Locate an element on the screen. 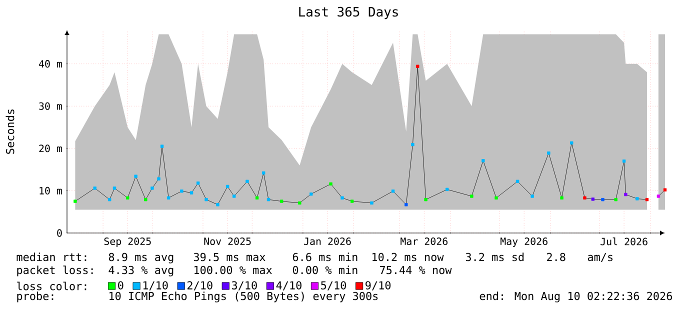  legend-label: 0 is located at coordinates (121, 285).